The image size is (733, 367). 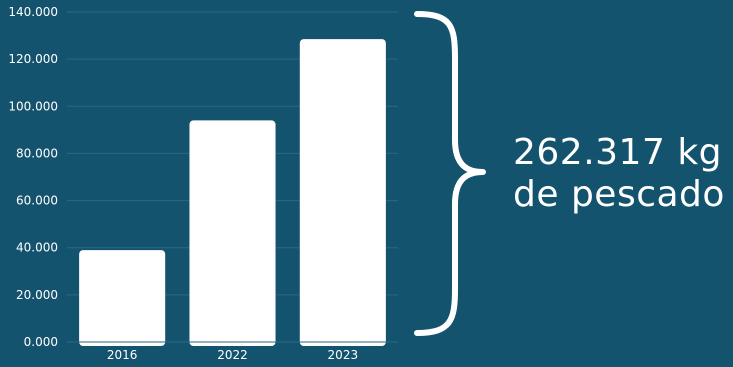 I want to click on bar-2022, so click(x=232, y=233).